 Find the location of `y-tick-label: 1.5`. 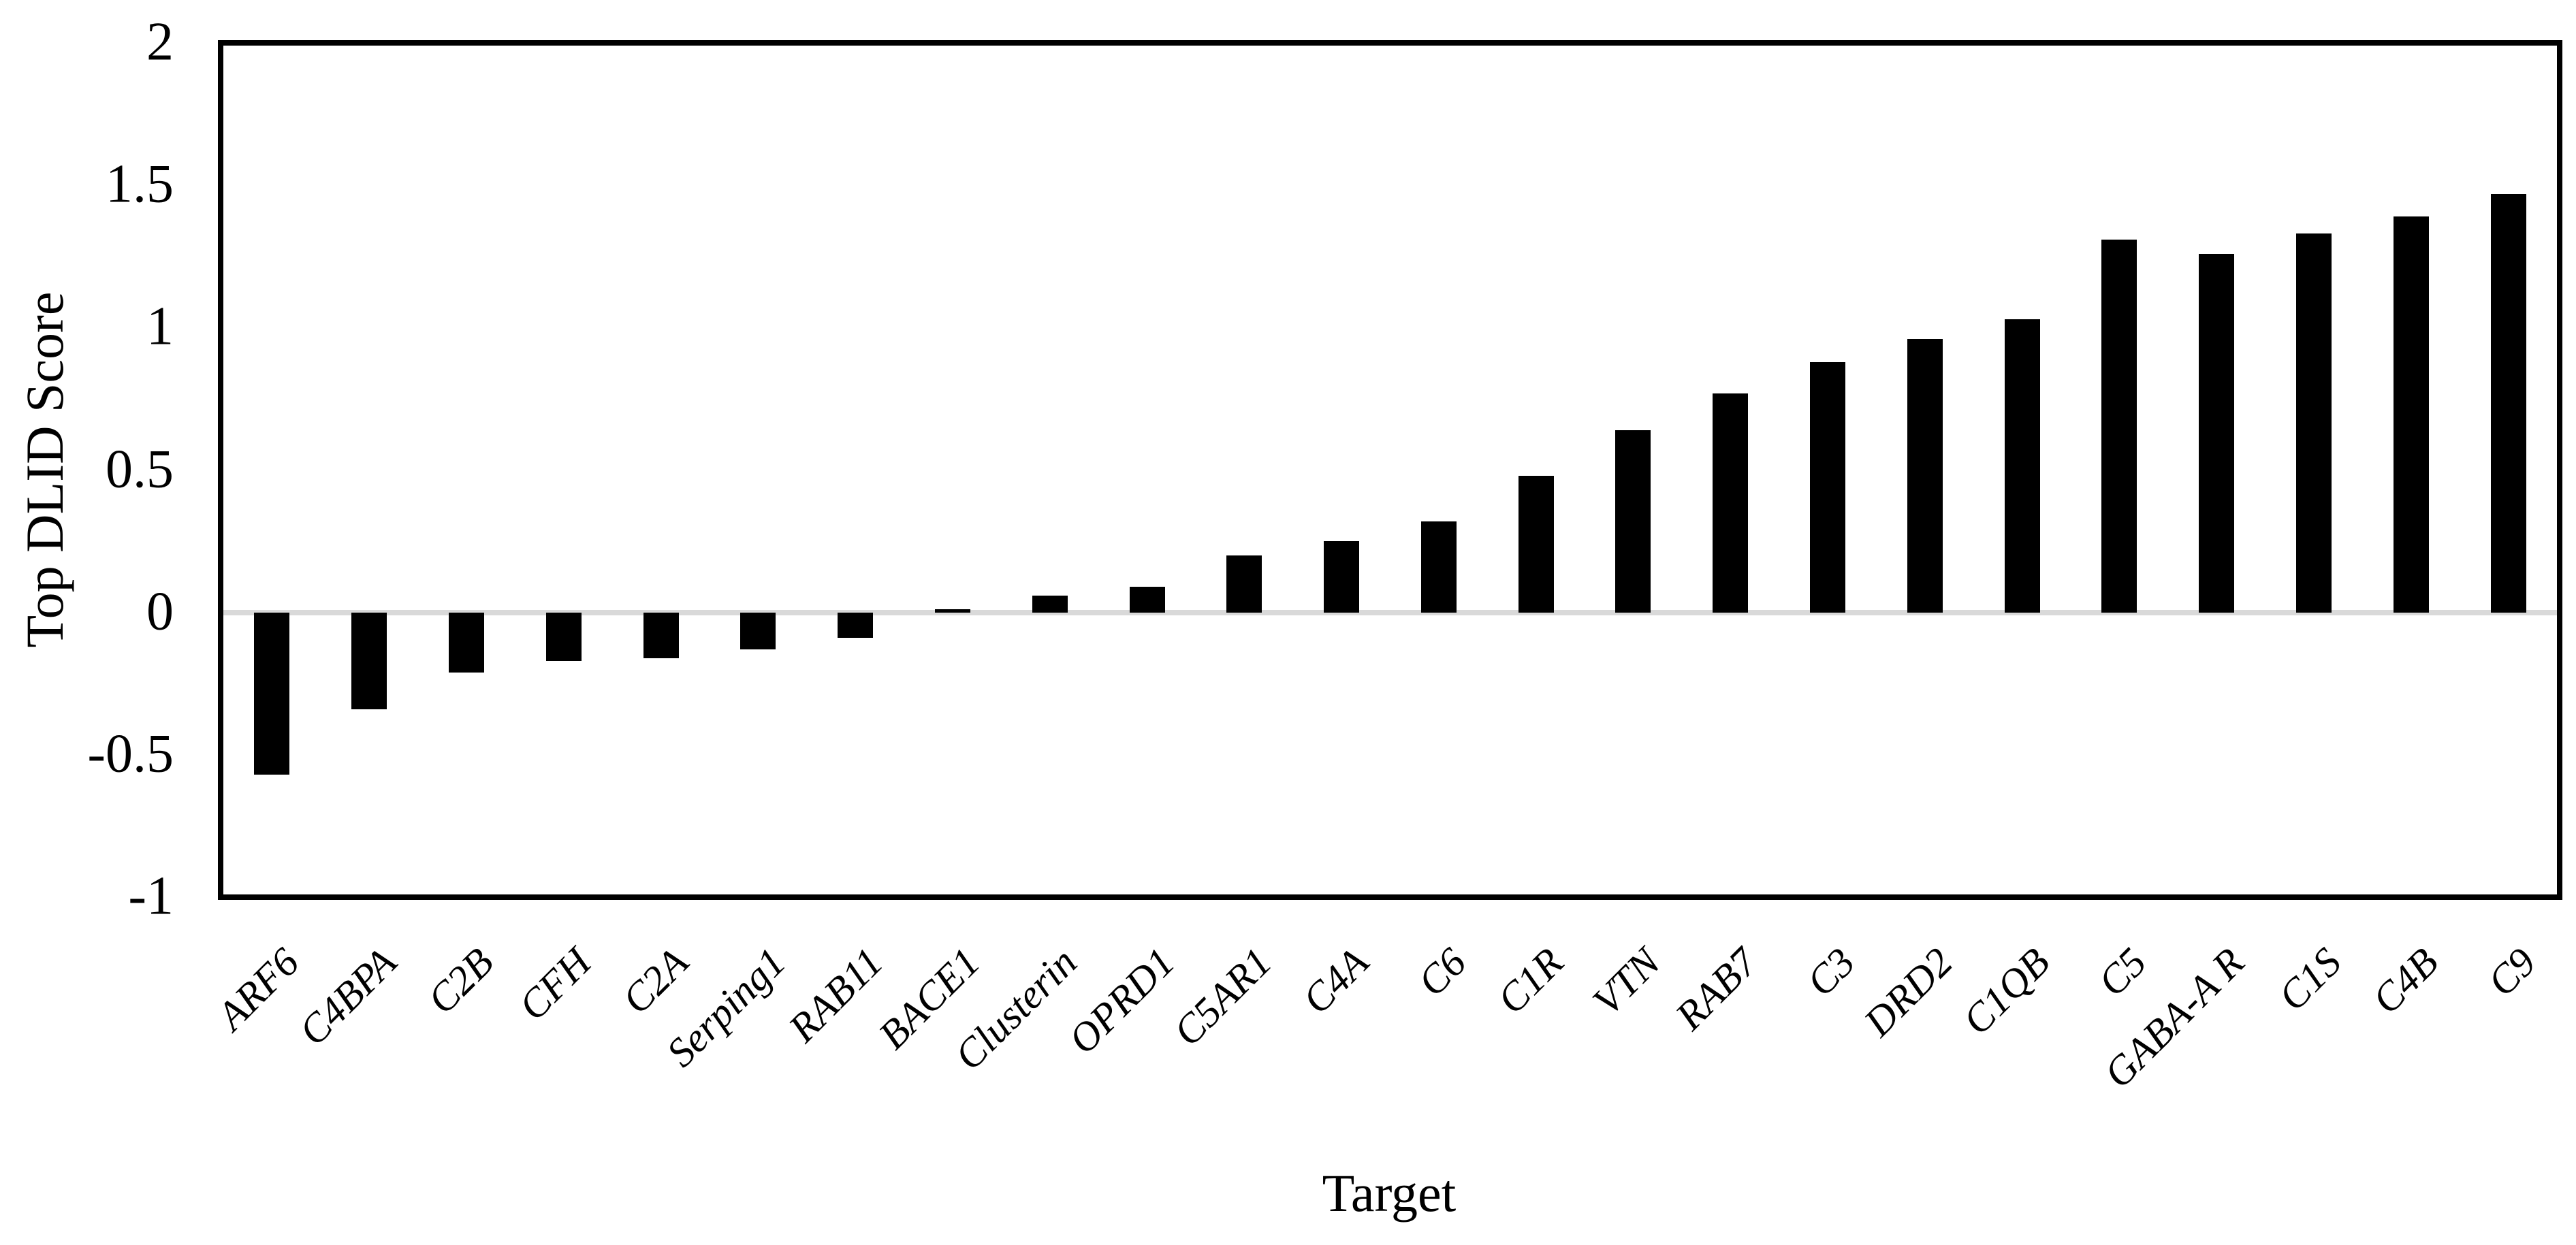

y-tick-label: 1.5 is located at coordinates (140, 184).